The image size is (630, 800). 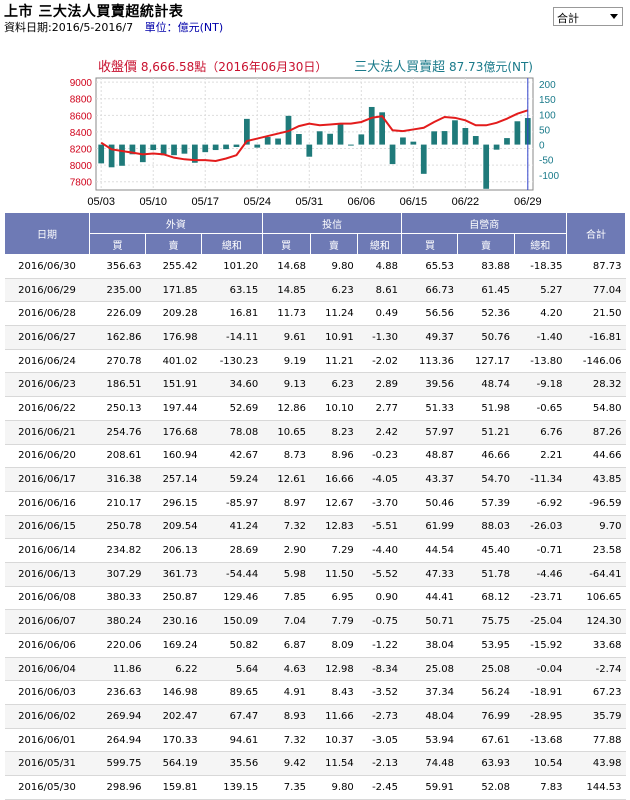 What do you see at coordinates (540, 290) in the screenshot?
I see `cell-value: 5.27` at bounding box center [540, 290].